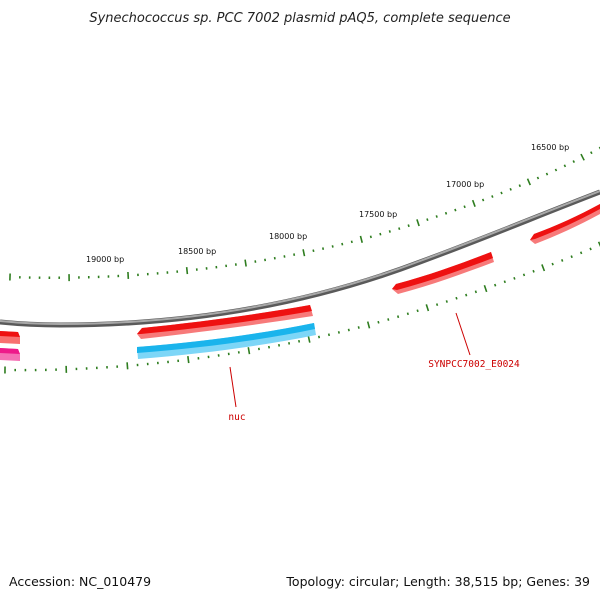  I want to click on tick-label-17500: 17500 bp, so click(378, 214).